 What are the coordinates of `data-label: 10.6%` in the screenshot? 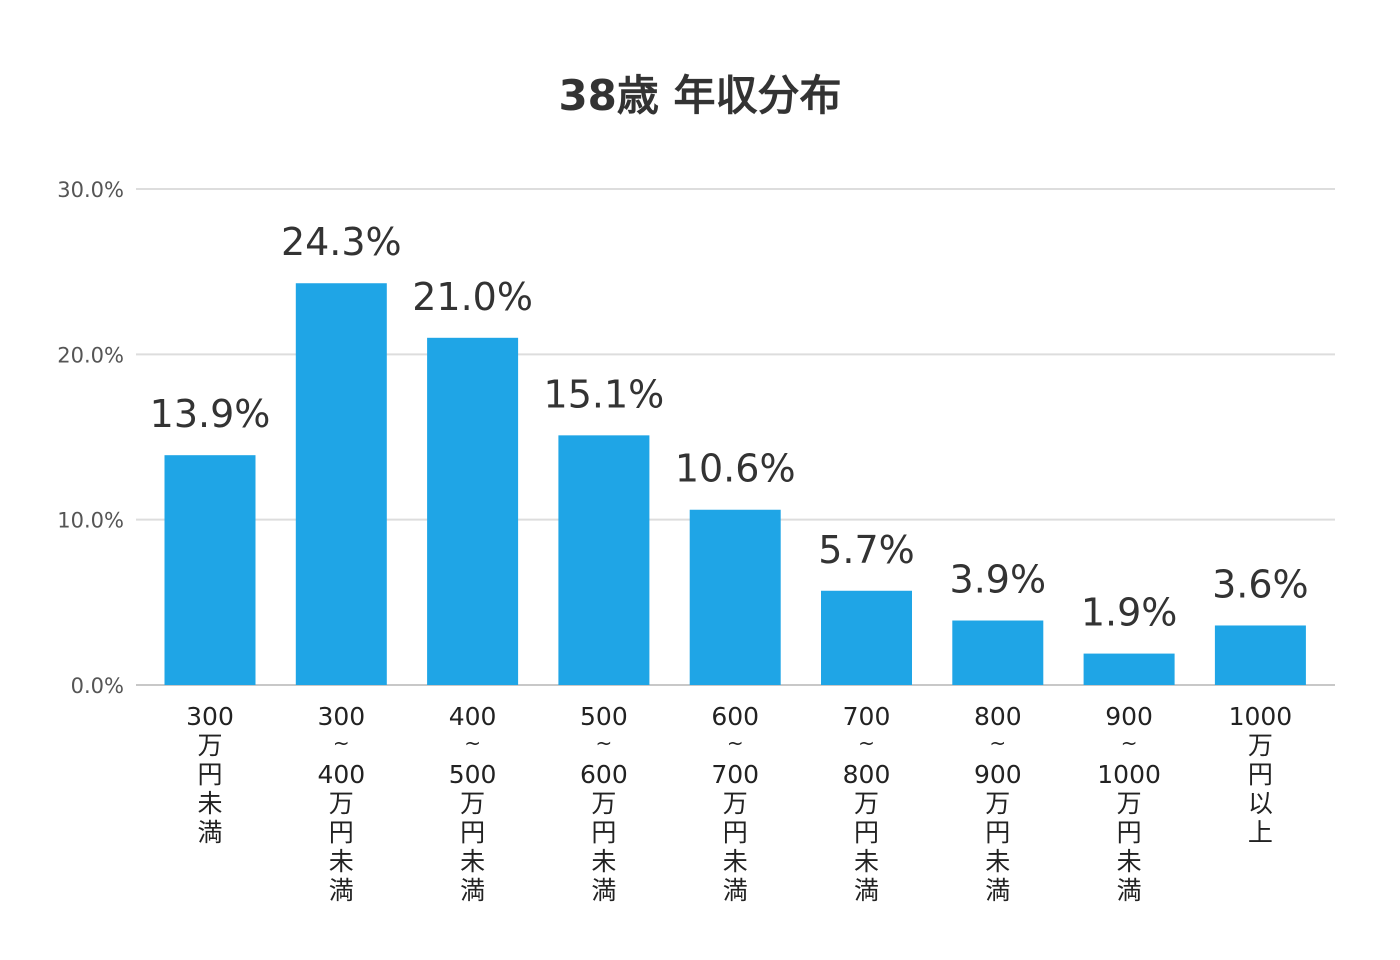 It's located at (735, 469).